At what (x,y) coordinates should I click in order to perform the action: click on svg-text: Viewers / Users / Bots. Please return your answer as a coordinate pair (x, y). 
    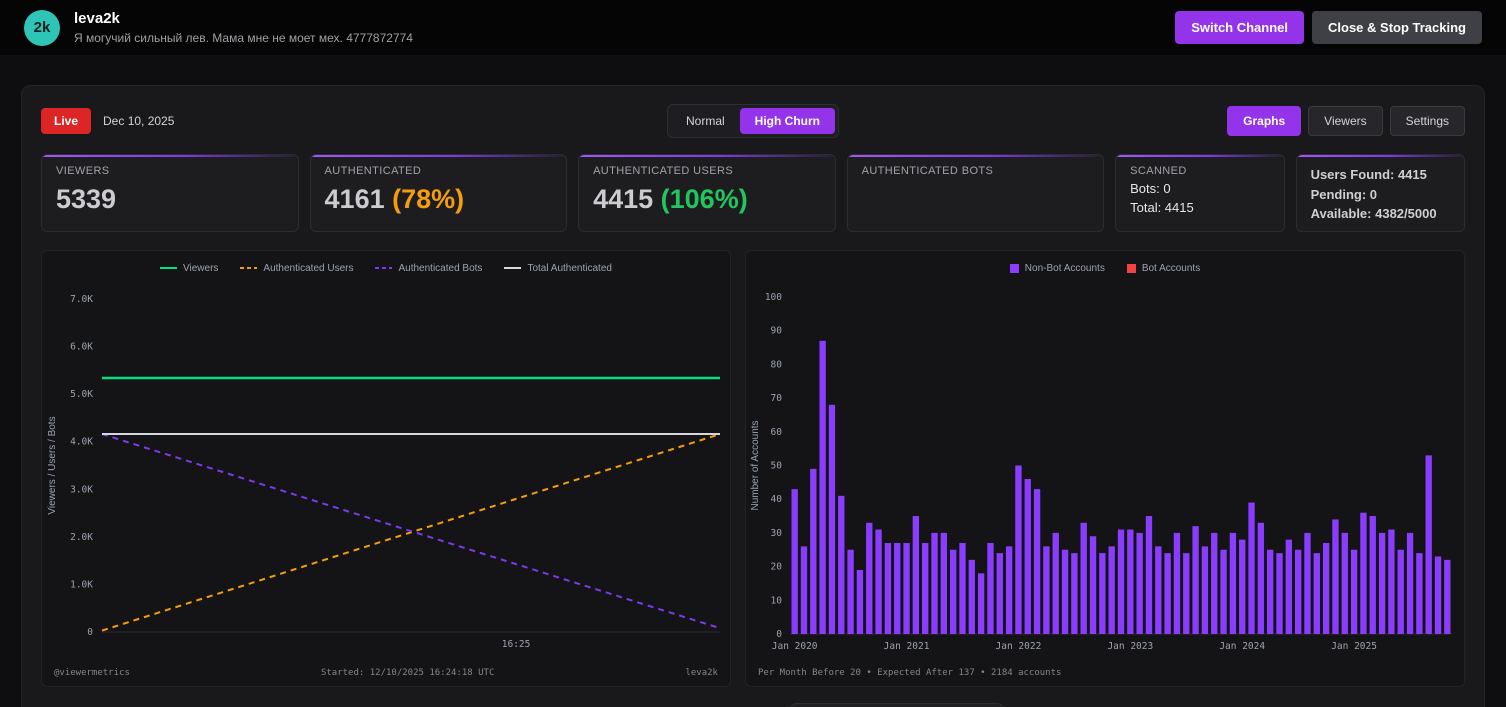
    Looking at the image, I should click on (52, 465).